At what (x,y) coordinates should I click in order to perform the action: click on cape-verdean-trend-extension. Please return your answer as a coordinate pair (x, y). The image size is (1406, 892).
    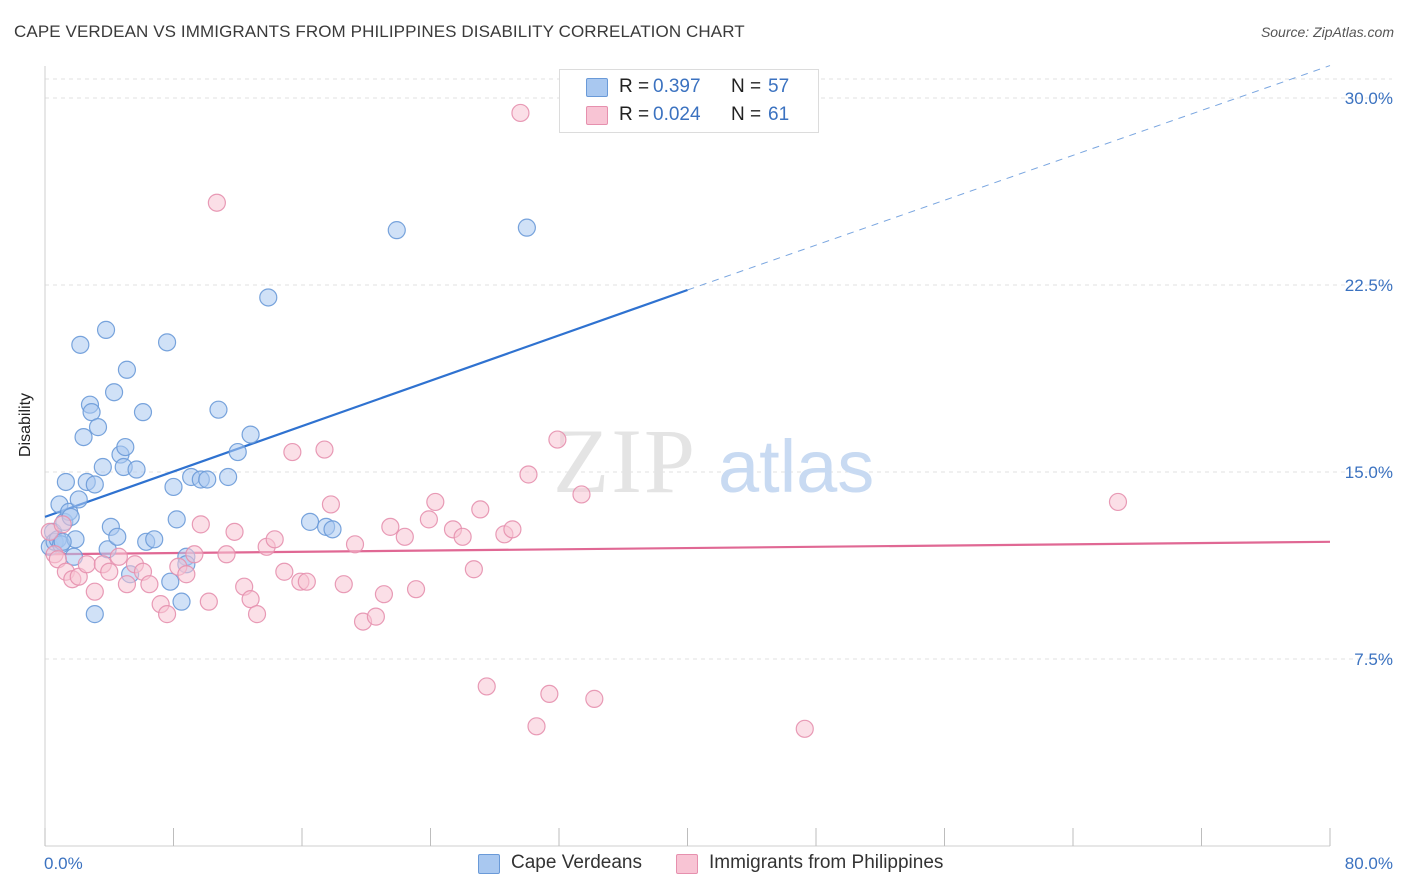
    Looking at the image, I should click on (1009, 178).